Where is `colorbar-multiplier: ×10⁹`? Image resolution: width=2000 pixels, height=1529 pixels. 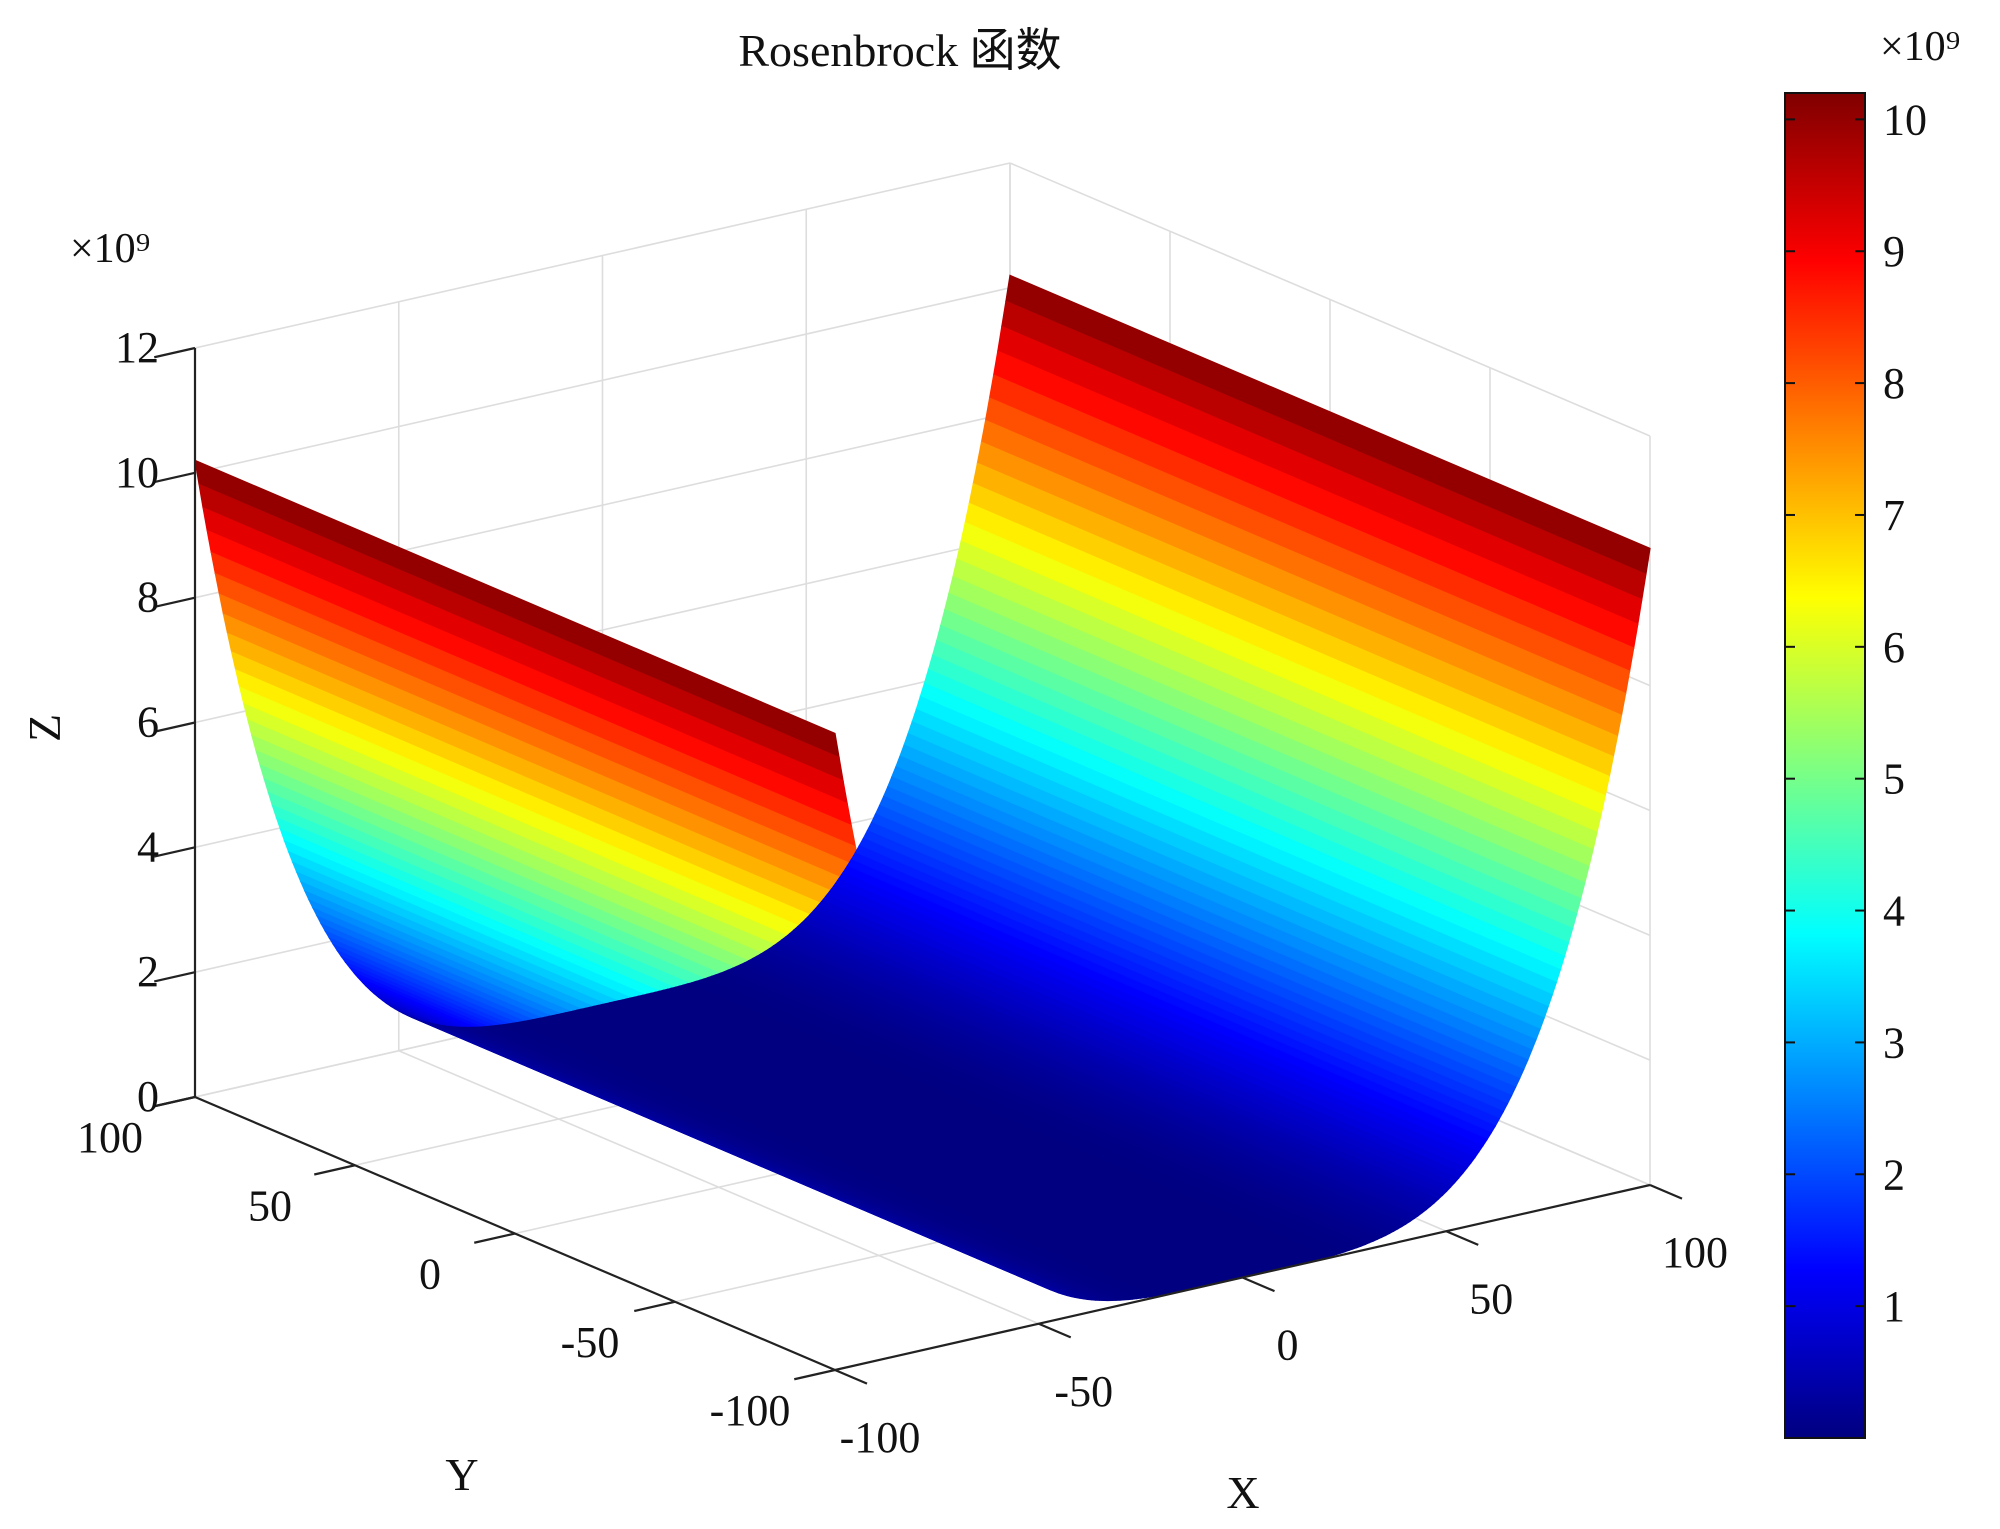 colorbar-multiplier: ×10⁹ is located at coordinates (1920, 47).